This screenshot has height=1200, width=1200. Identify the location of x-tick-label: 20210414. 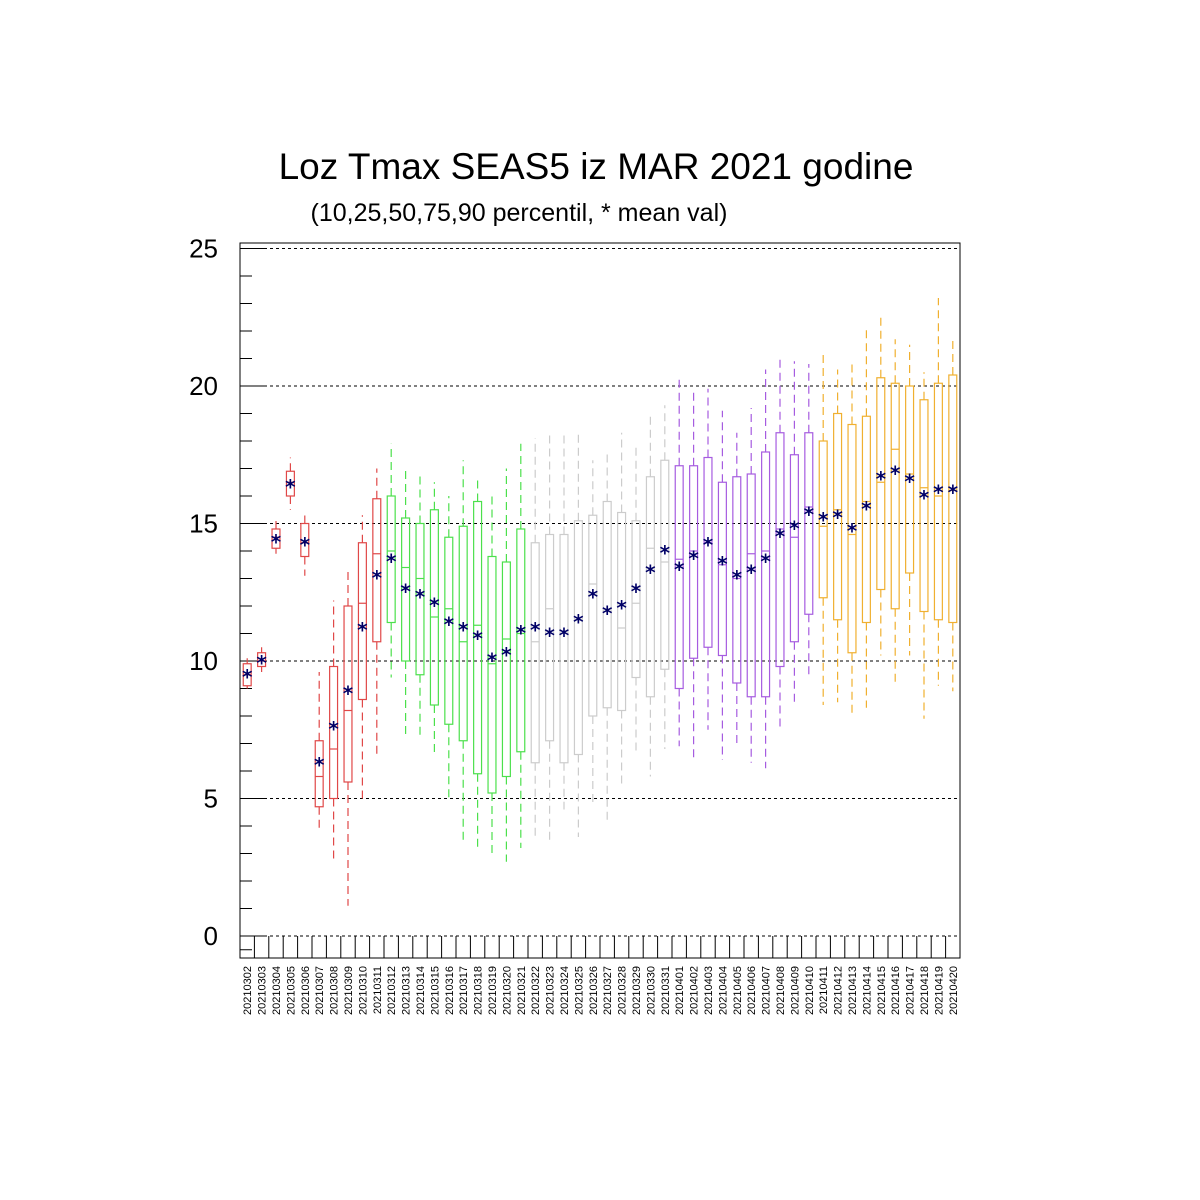
(867, 990).